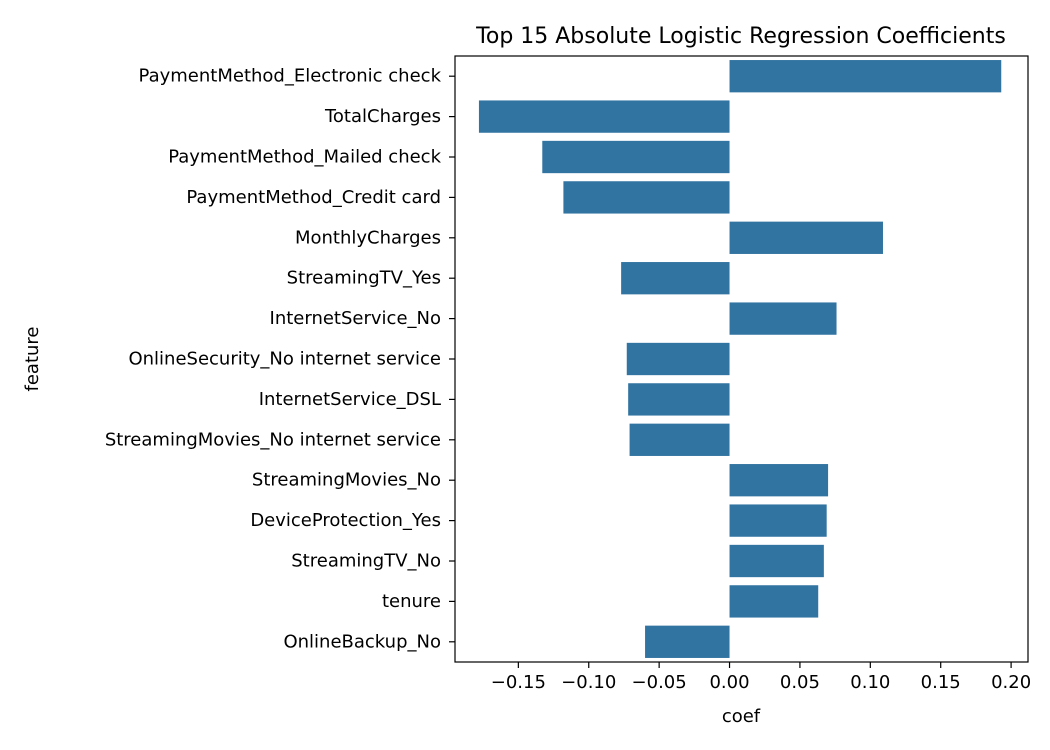 This screenshot has width=1050, height=750. Describe the element at coordinates (364, 278) in the screenshot. I see `y-tick-label: StreamingTV_Yes` at that location.